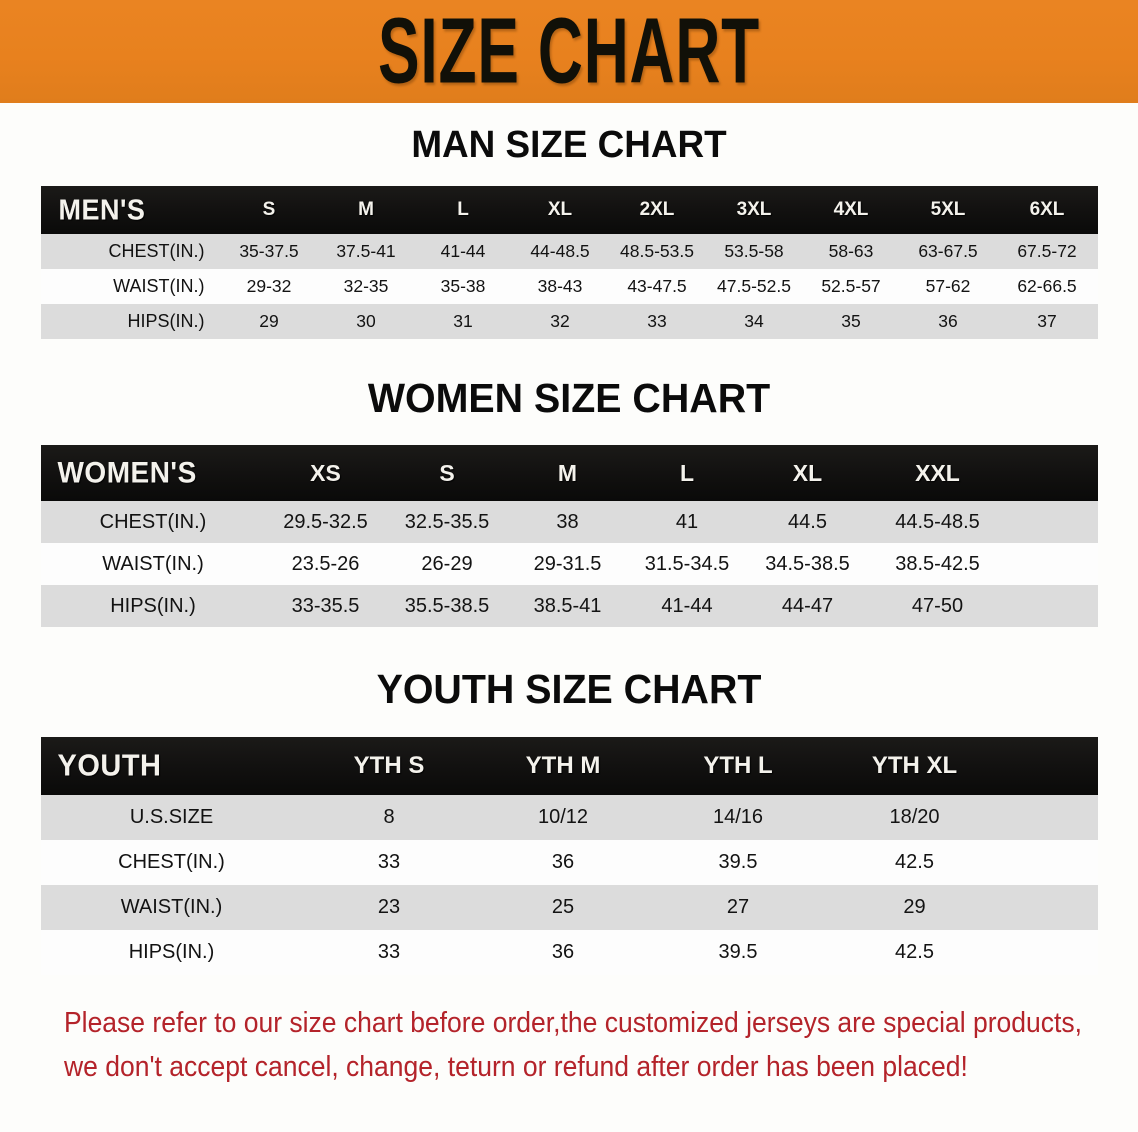 The image size is (1138, 1132). Describe the element at coordinates (171, 907) in the screenshot. I see `youth-row-label-waist: WAIST(IN.)` at that location.